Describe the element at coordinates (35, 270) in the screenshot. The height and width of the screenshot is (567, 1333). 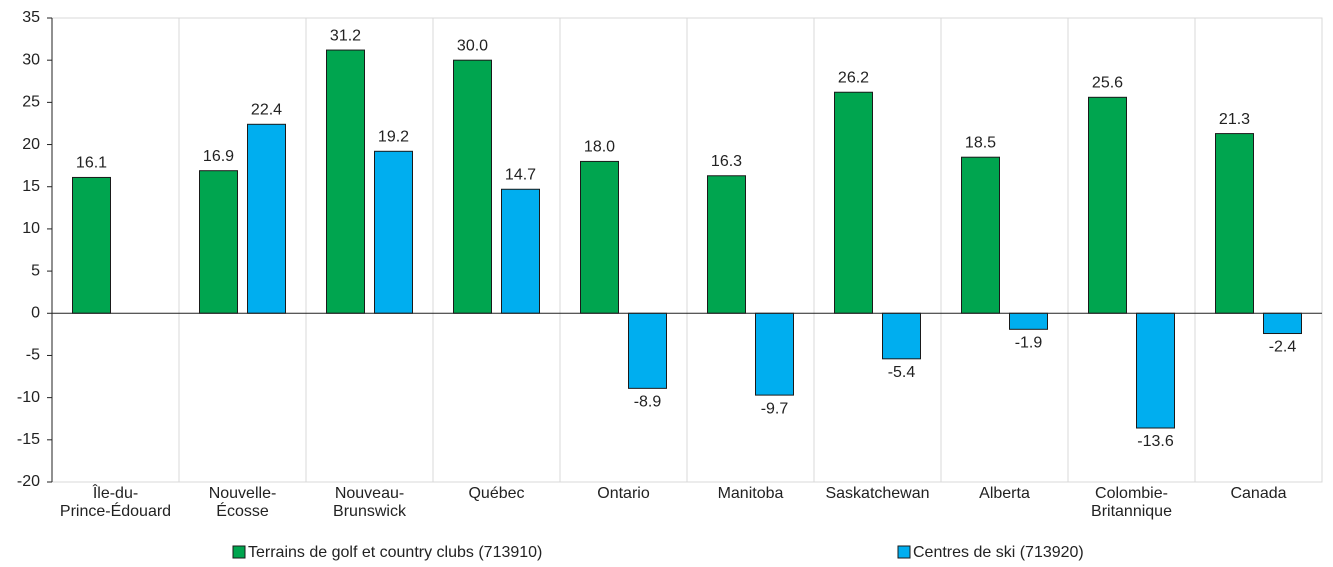
I see `y-tick-label: 5` at that location.